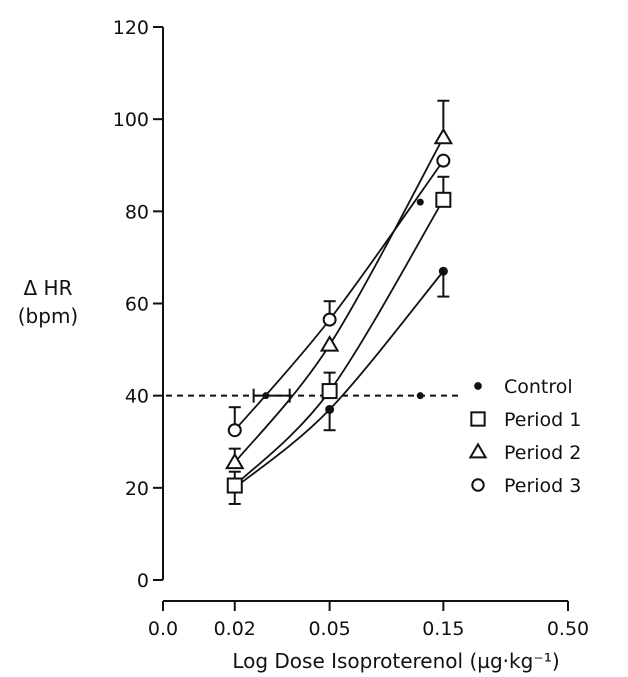 This screenshot has width=628, height=677. I want to click on legend: Control Period 1 Period 2 Period 3, so click(524, 436).